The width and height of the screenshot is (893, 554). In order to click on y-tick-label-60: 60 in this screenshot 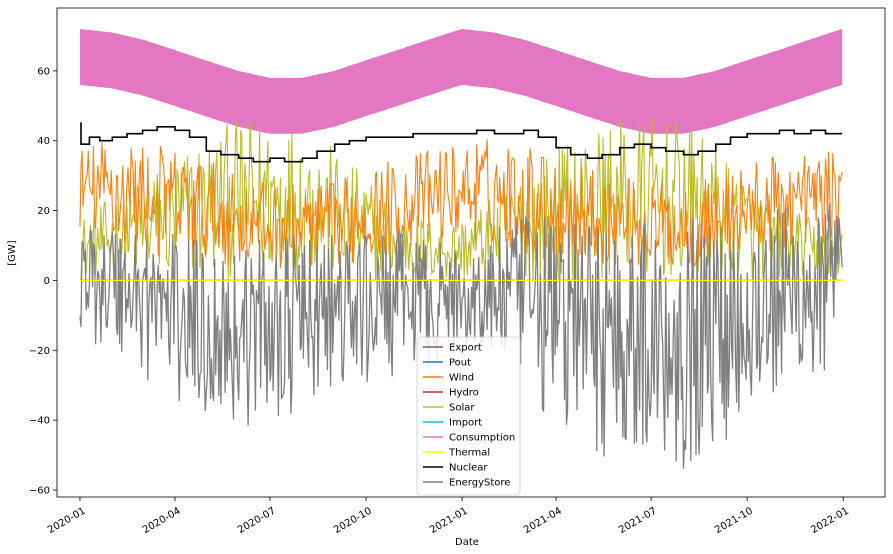, I will do `click(43, 71)`.